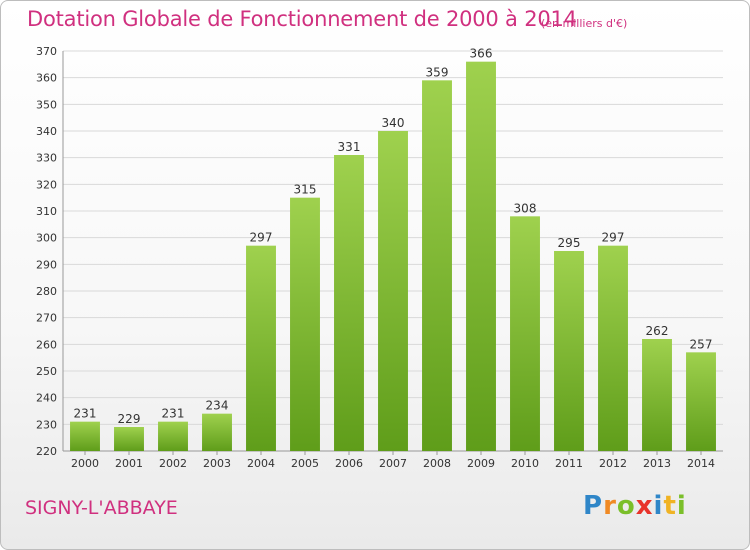 The width and height of the screenshot is (750, 550). I want to click on x-tick-label: 2013, so click(657, 463).